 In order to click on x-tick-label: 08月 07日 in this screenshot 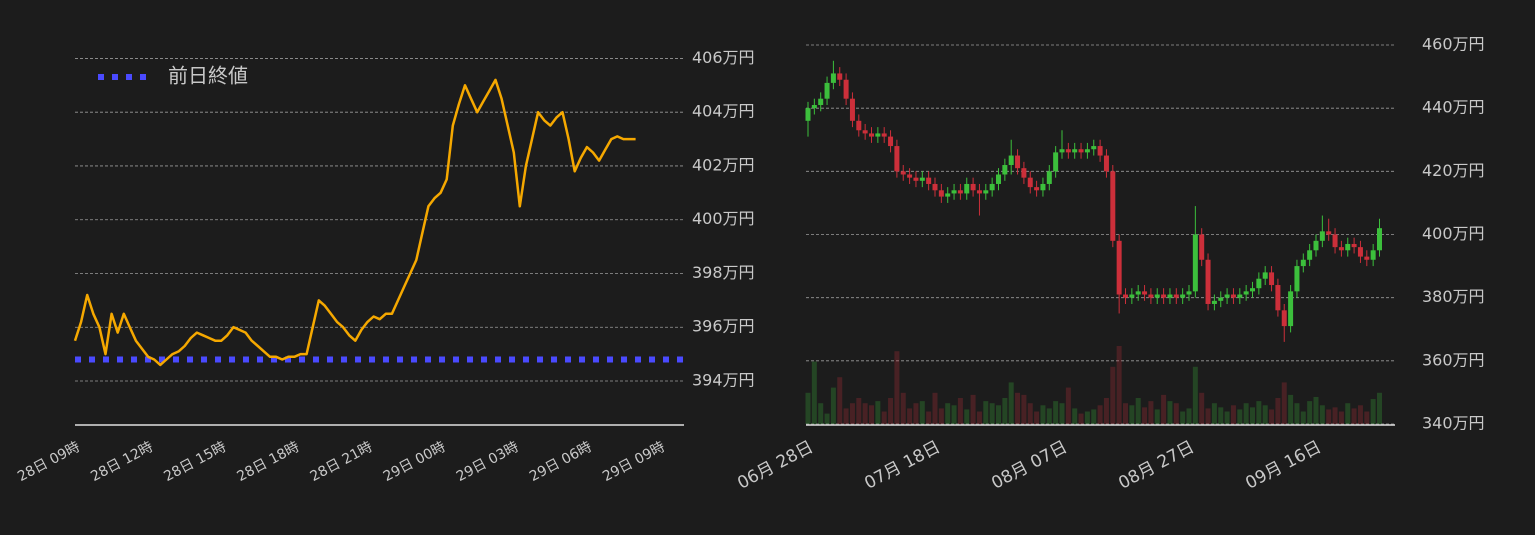, I will do `click(1029, 465)`.